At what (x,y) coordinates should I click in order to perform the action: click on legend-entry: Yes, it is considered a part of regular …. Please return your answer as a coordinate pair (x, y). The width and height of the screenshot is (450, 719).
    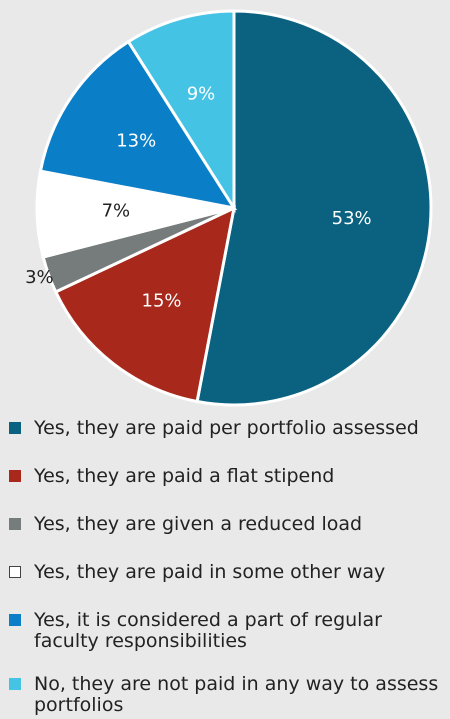
    Looking at the image, I should click on (227, 630).